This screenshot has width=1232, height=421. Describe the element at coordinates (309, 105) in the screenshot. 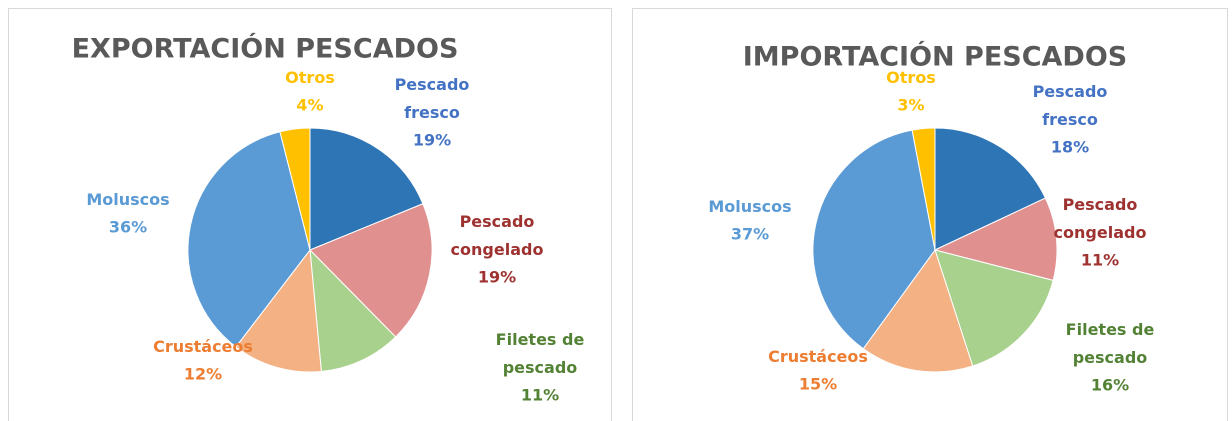

I see `slice-value: 4%` at that location.